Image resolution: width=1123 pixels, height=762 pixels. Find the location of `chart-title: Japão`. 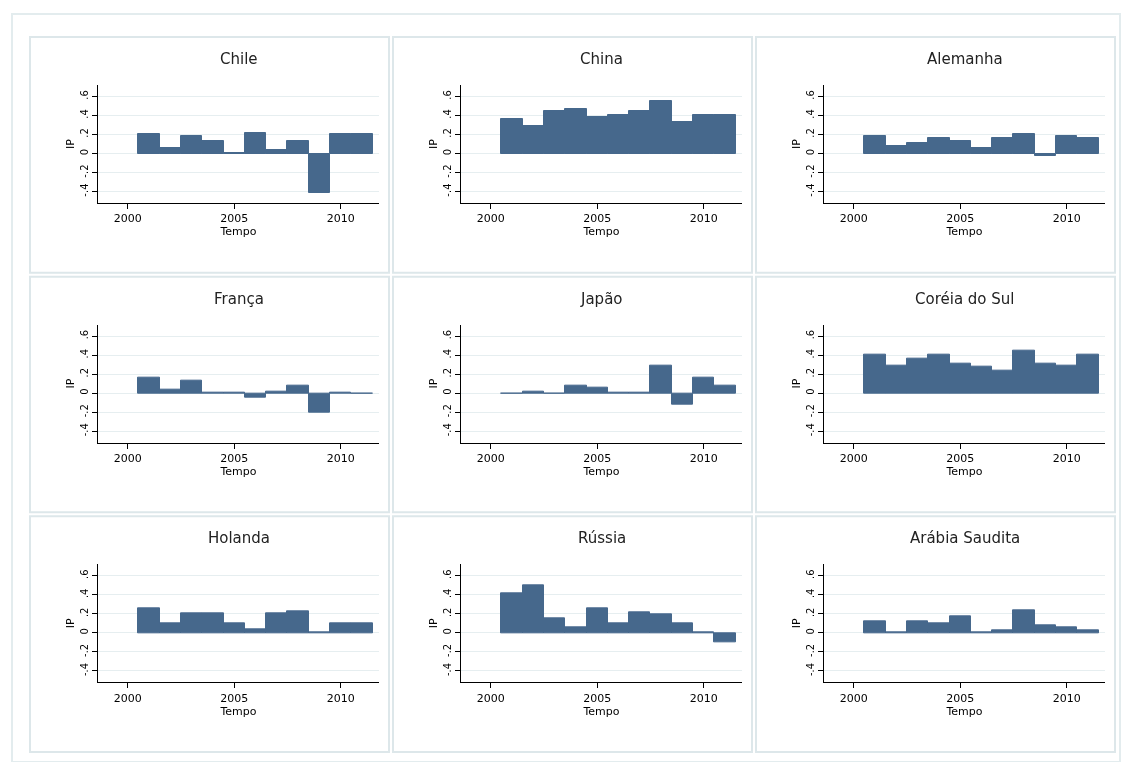

chart-title: Japão is located at coordinates (601, 299).